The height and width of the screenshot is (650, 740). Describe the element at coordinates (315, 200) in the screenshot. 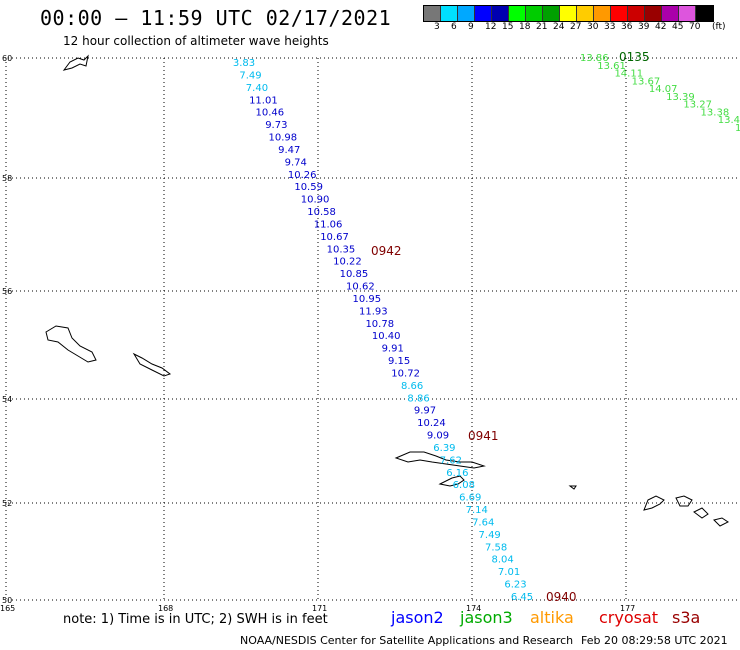

I see `wave-height-label: 10.90` at that location.